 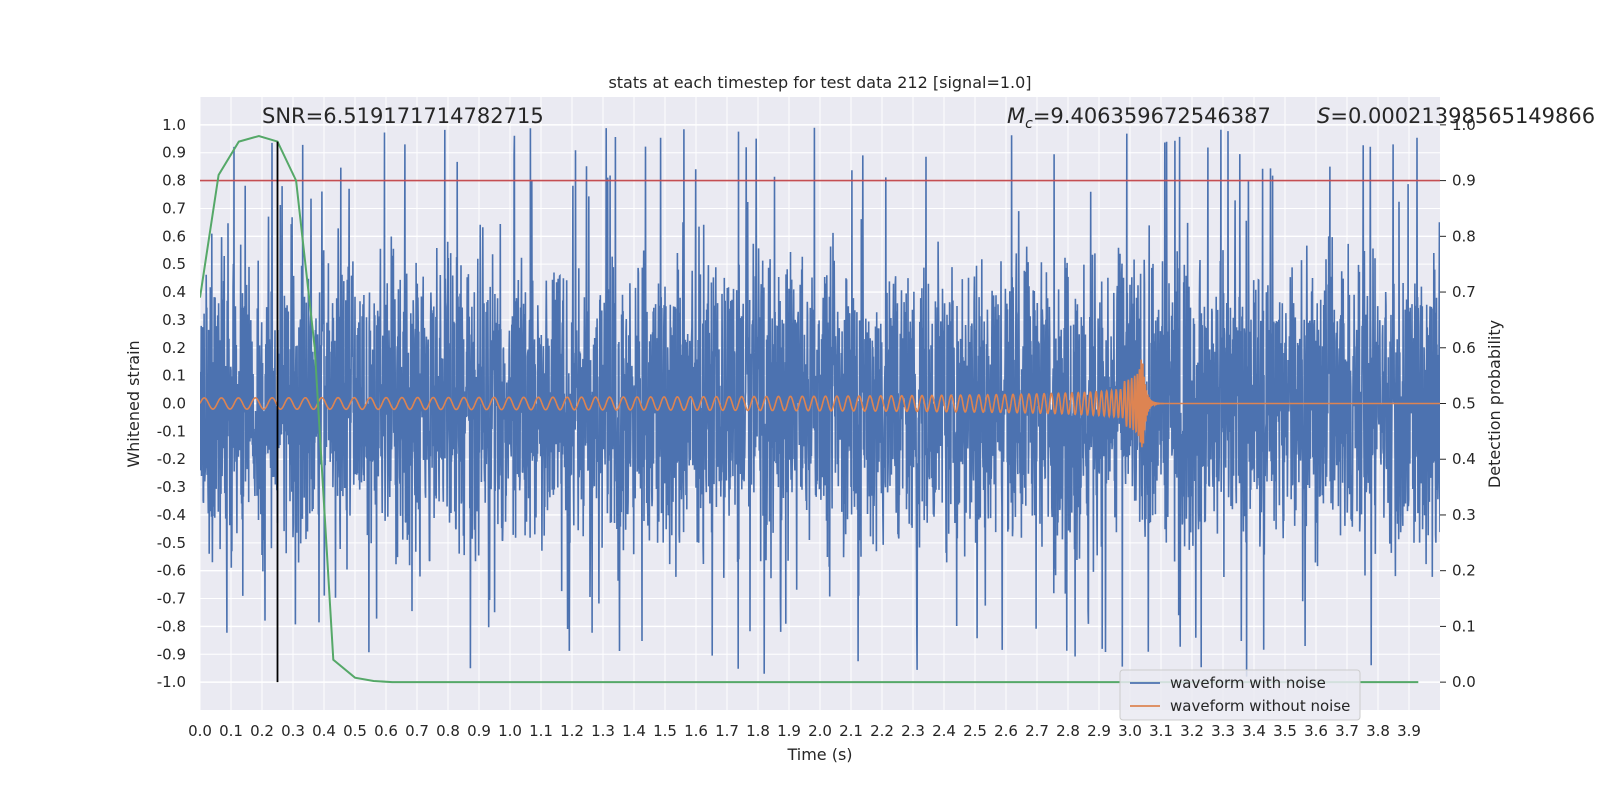 What do you see at coordinates (541, 731) in the screenshot?
I see `x-tick-label: 1.1` at bounding box center [541, 731].